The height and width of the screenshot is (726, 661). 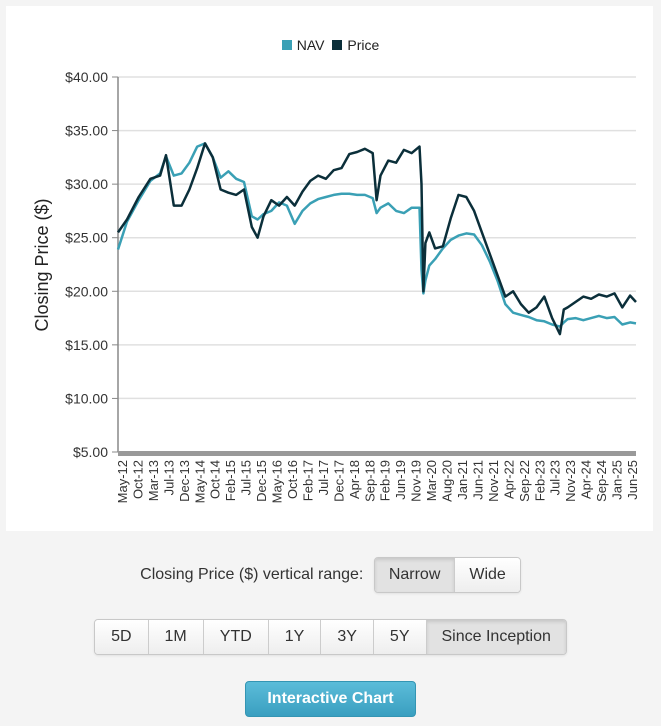 I want to click on period-1m-button: 1M, so click(x=175, y=637).